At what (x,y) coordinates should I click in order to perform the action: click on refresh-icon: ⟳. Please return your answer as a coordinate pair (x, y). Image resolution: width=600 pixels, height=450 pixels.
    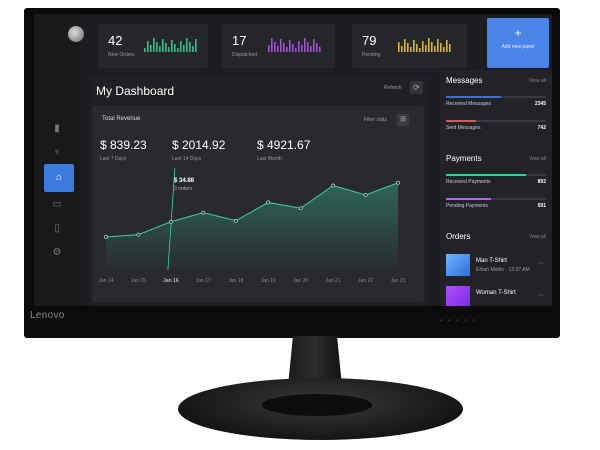
    Looking at the image, I should click on (416, 87).